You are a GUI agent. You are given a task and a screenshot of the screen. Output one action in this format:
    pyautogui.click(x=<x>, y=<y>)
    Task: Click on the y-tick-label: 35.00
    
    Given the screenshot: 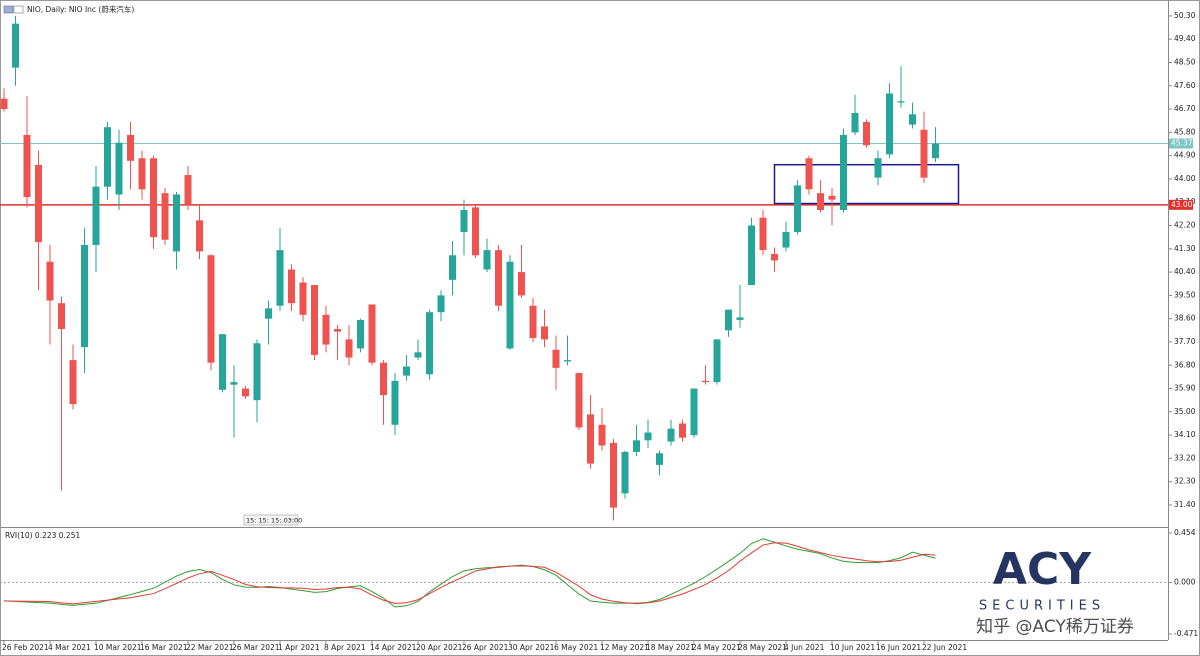 What is the action you would take?
    pyautogui.click(x=1185, y=411)
    